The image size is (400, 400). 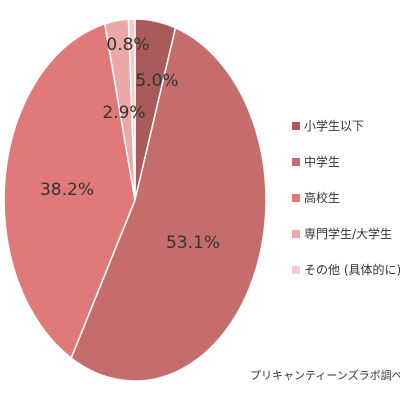 I want to click on legend-item-college: 専門学生/大学生, so click(x=346, y=234).